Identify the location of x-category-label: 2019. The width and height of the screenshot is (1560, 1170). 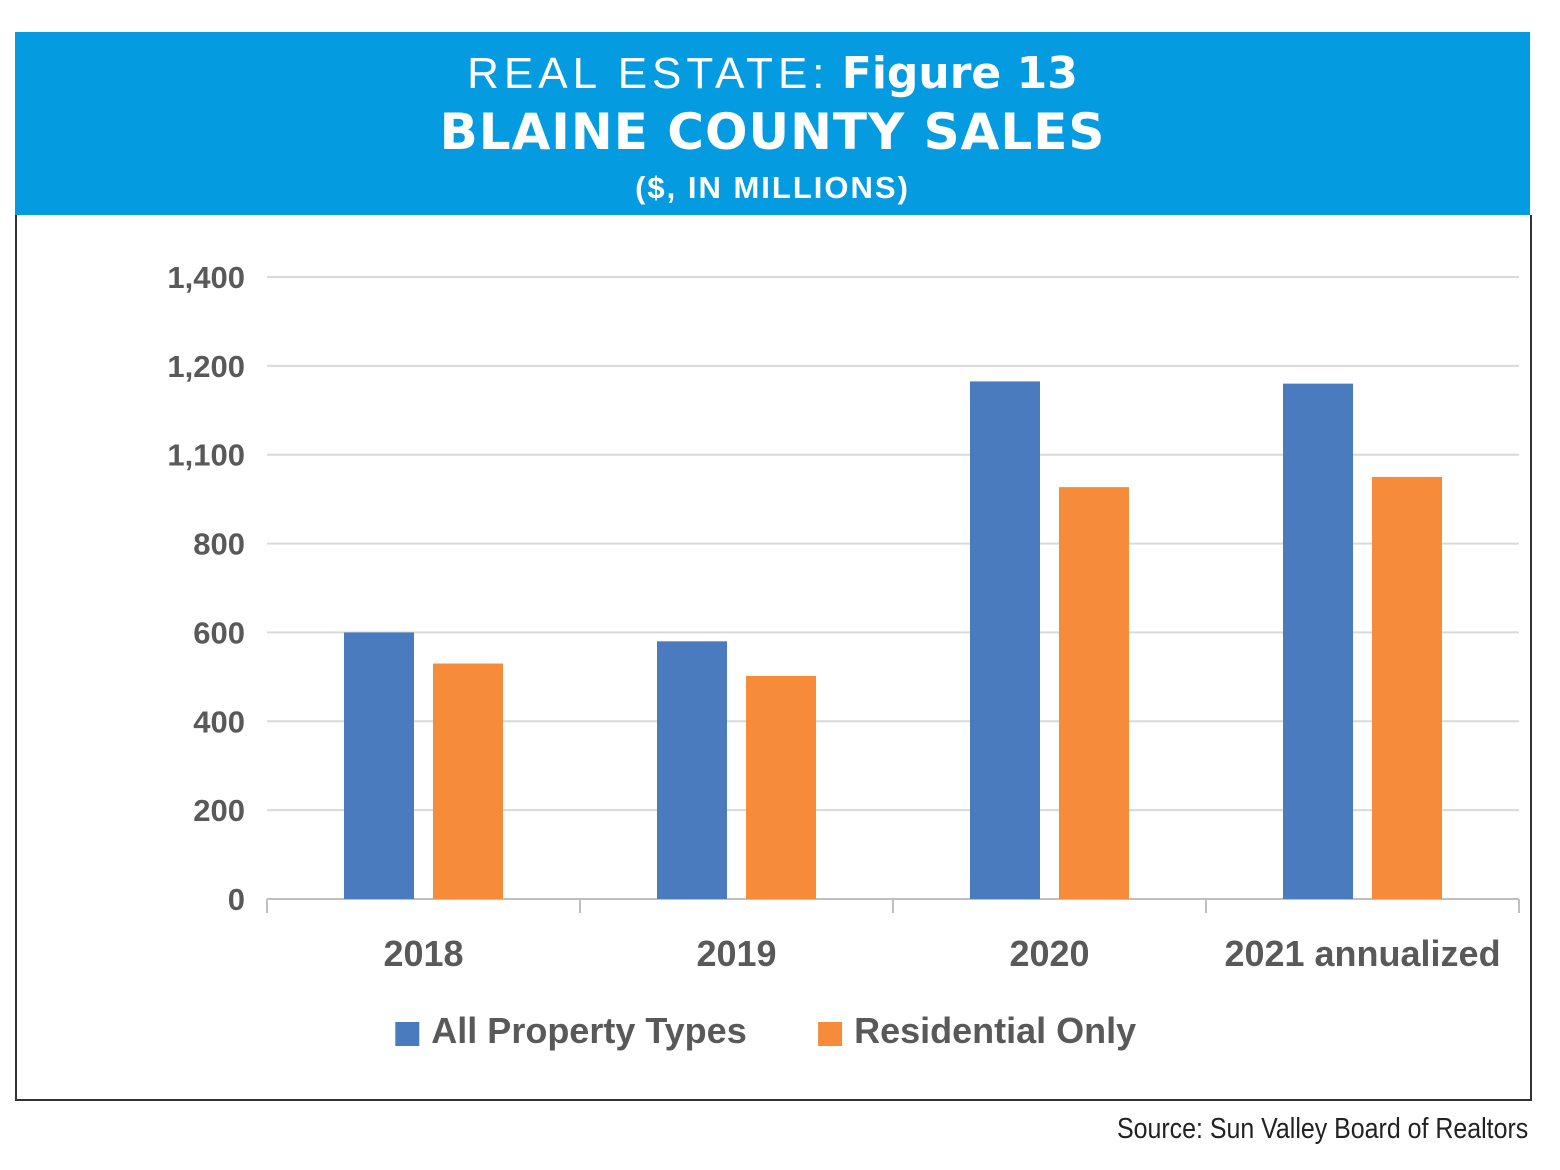
(736, 953).